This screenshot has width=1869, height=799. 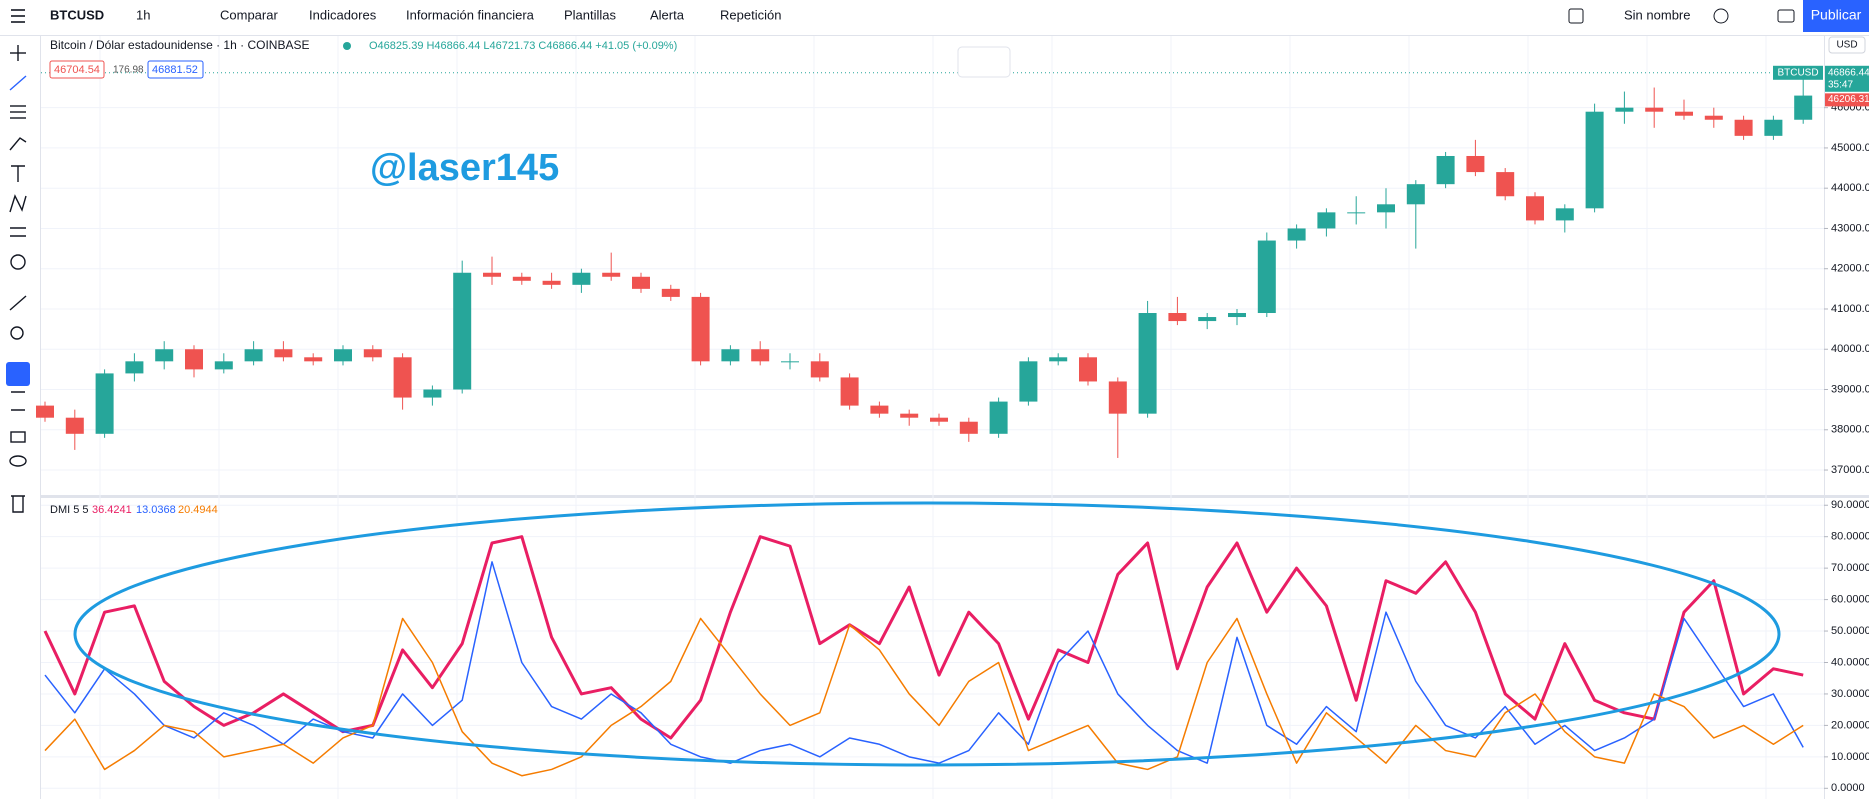 I want to click on y-tick-label: 20.0000, so click(x=1850, y=725).